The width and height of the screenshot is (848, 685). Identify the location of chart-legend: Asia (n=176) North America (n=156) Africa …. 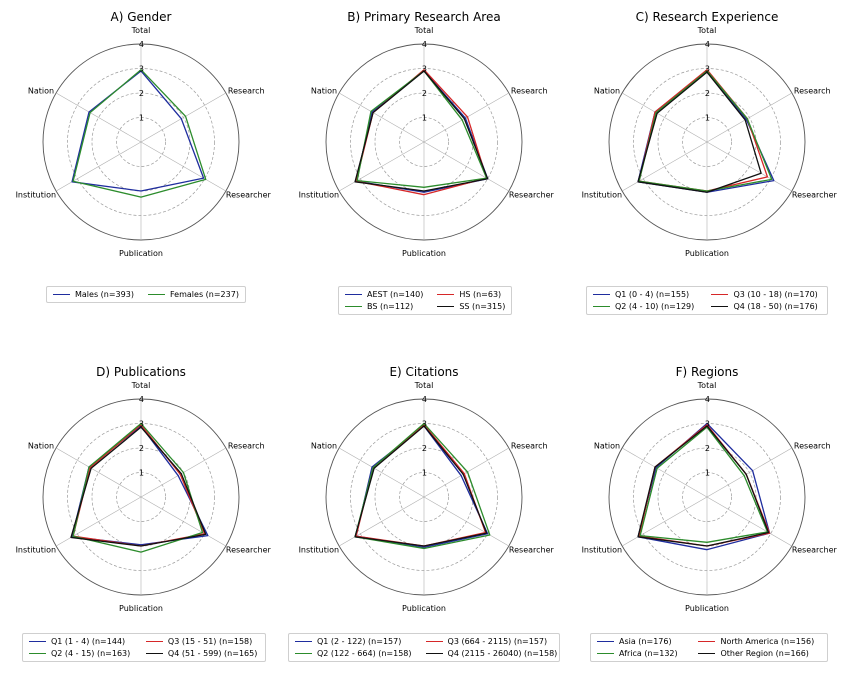
(709, 647).